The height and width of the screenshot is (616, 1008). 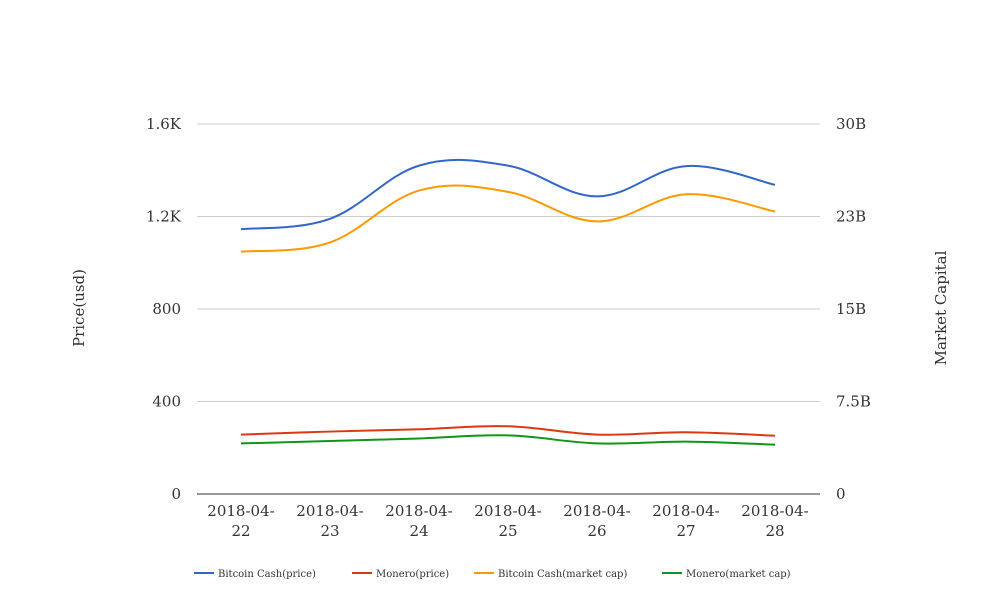 I want to click on left-y-tick-label: 1.2K, so click(x=164, y=217).